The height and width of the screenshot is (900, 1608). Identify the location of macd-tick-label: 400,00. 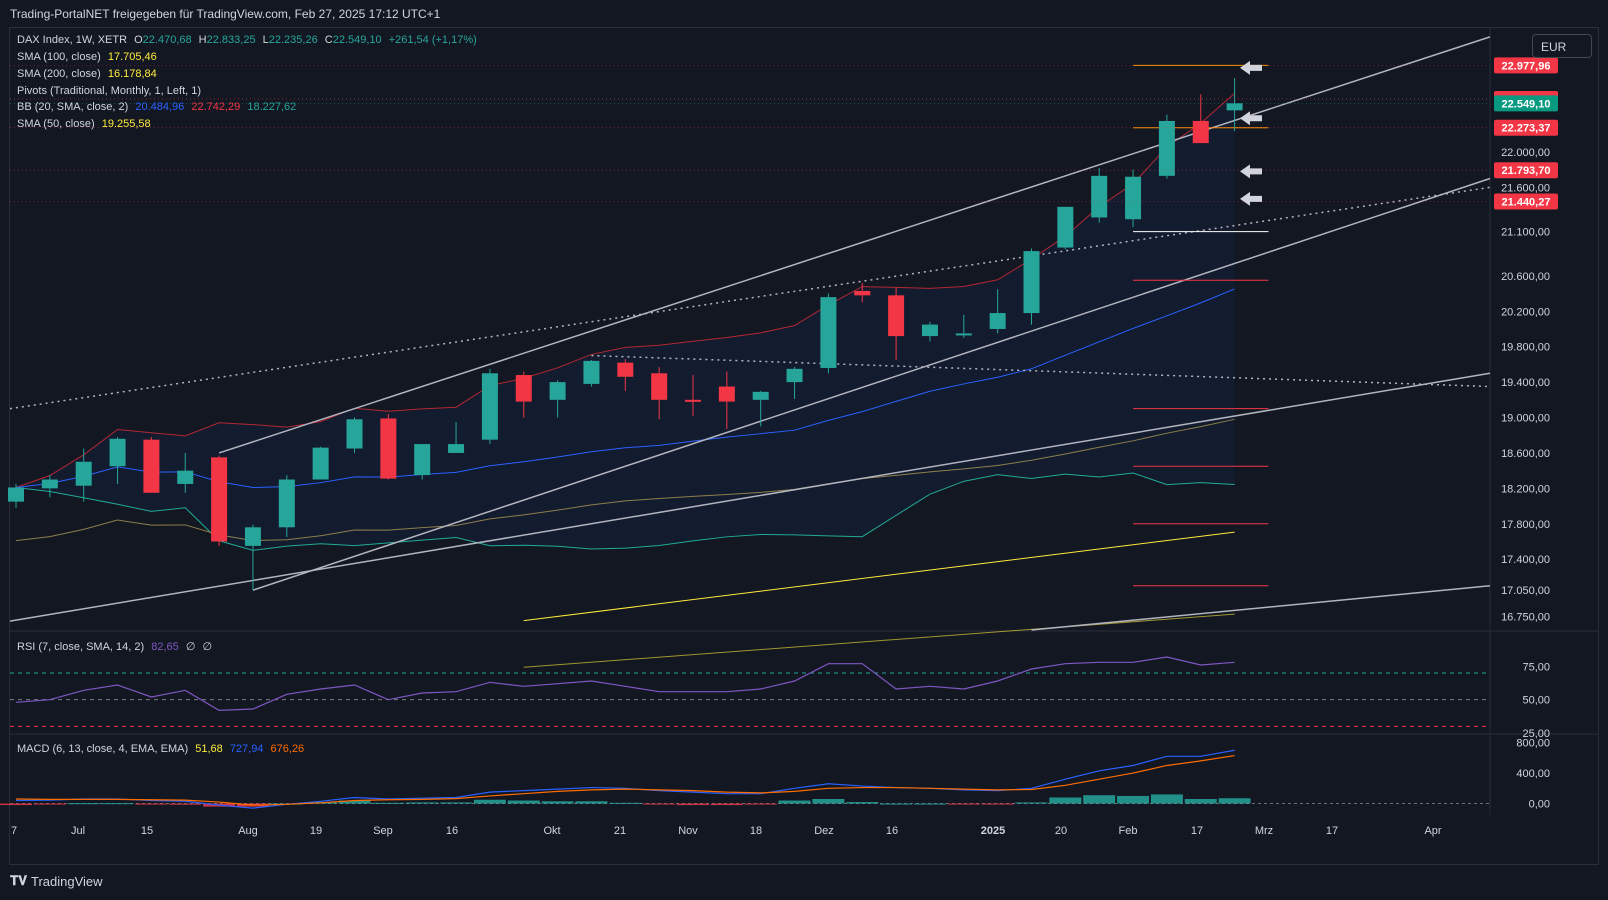
(1533, 774).